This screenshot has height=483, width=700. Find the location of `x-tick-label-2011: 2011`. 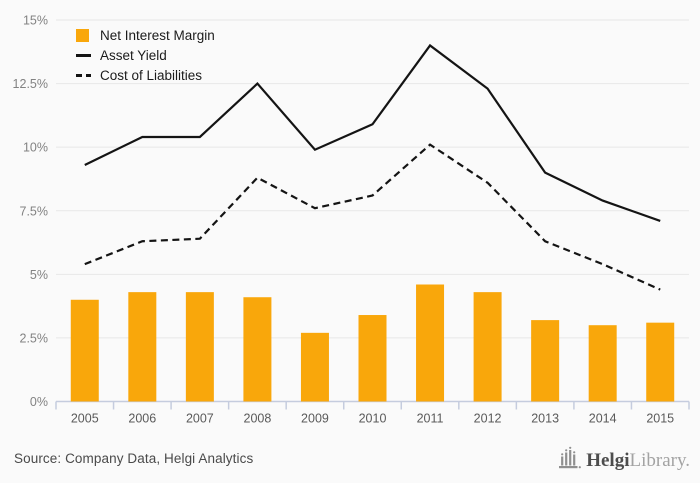

x-tick-label-2011: 2011 is located at coordinates (430, 419).